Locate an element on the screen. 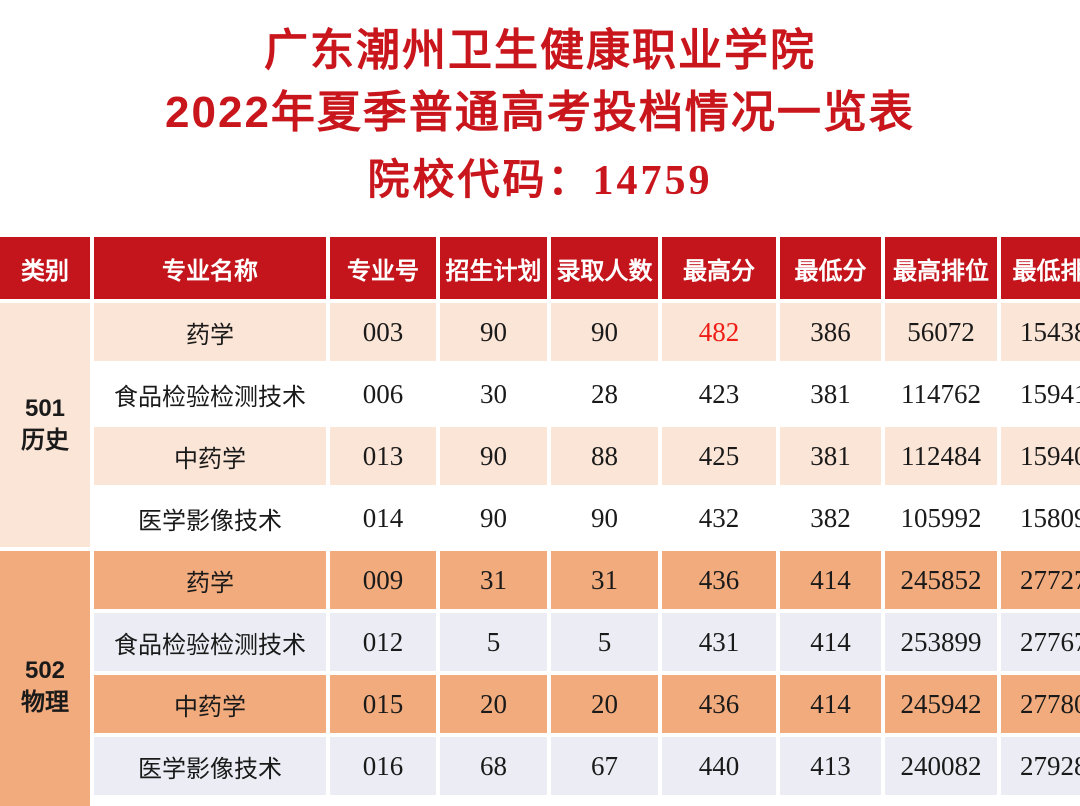 This screenshot has height=806, width=1080. max-rank: 56072 is located at coordinates (941, 332).